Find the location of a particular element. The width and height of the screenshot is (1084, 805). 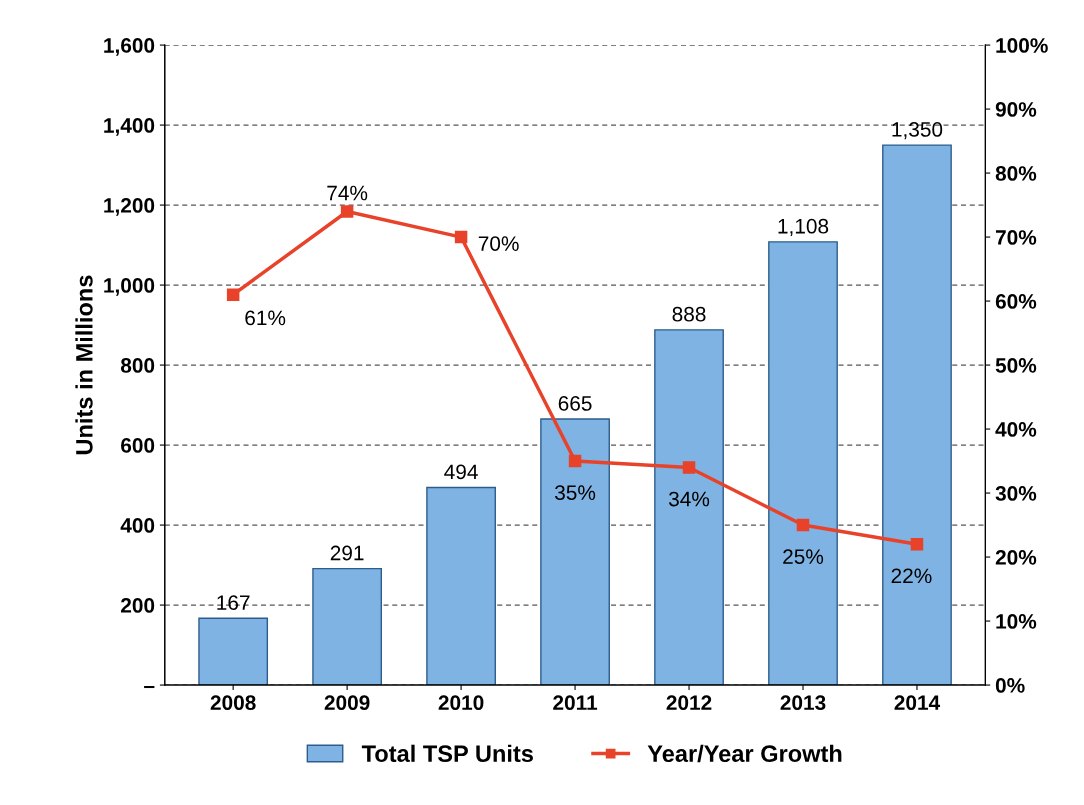

y-tick-label: 1,000 is located at coordinates (129, 287).